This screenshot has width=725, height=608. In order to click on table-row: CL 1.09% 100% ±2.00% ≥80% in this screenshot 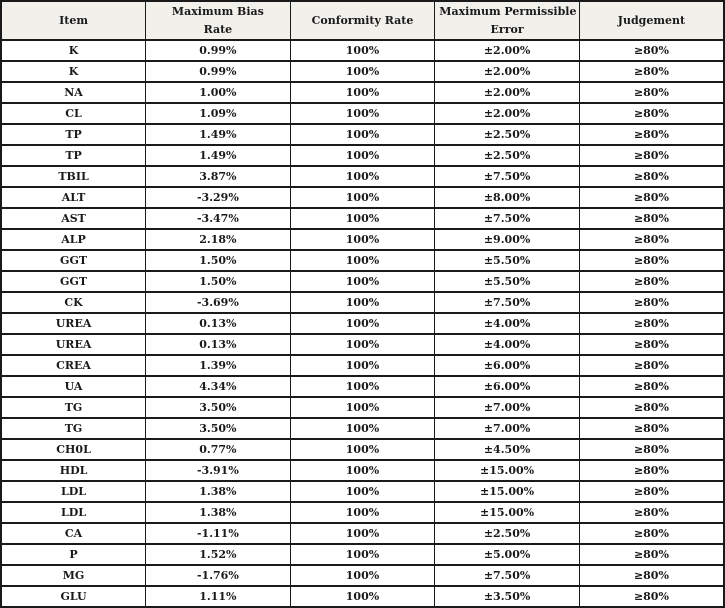, I will do `click(362, 113)`.